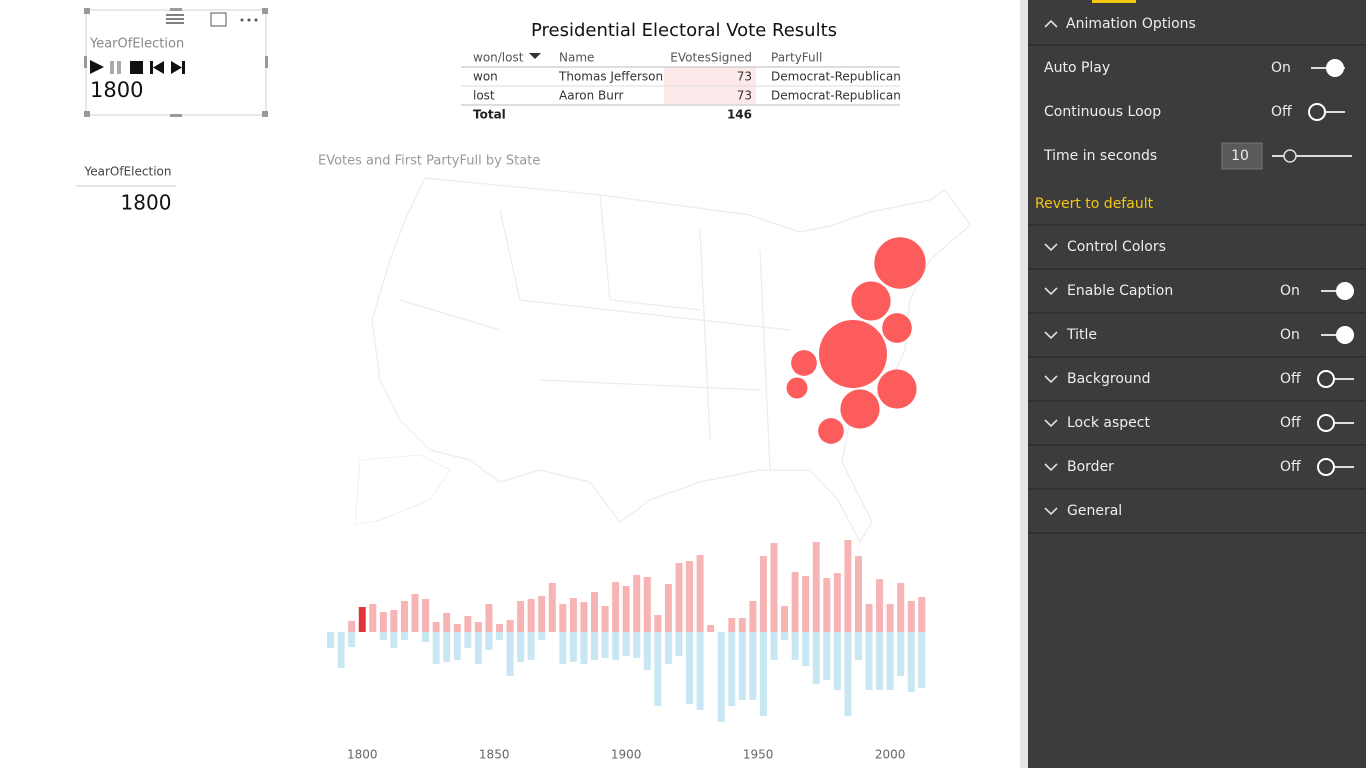 The height and width of the screenshot is (768, 1366). Describe the element at coordinates (115, 67) in the screenshot. I see `pause-button` at that location.